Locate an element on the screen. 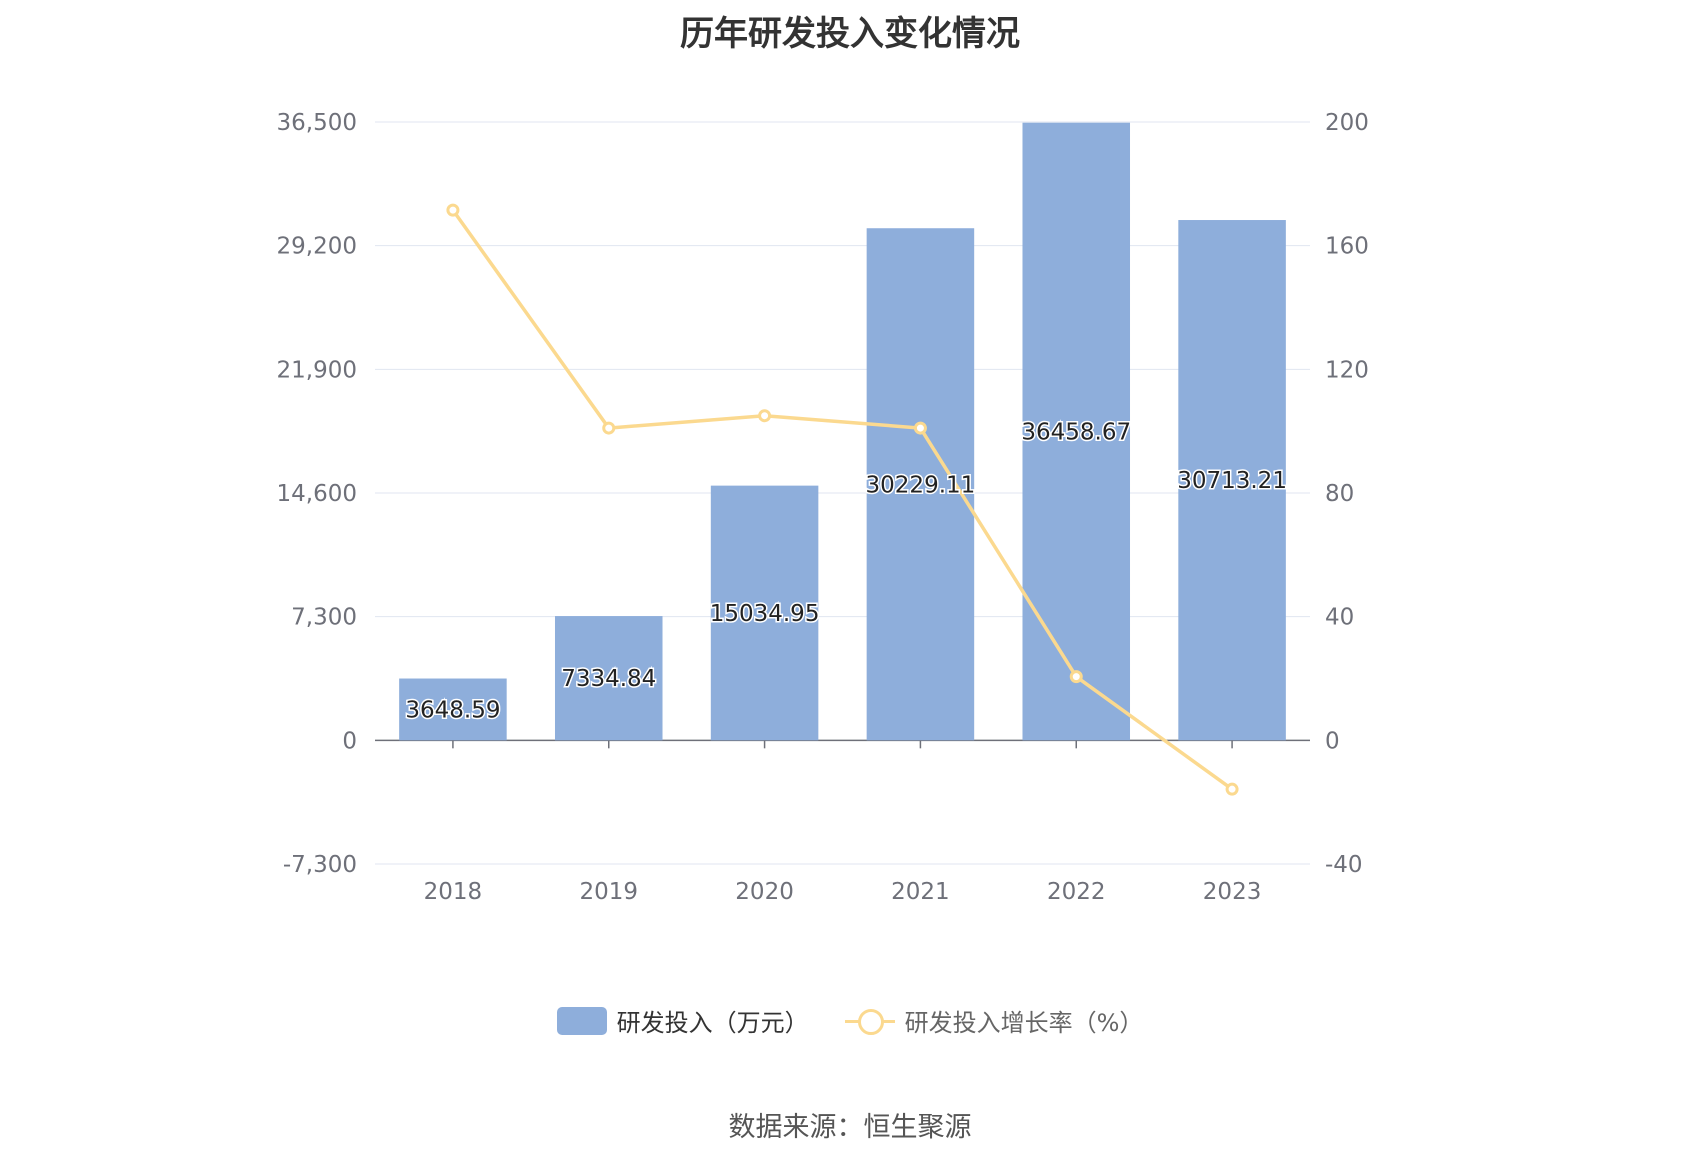  bar-value-label: 15034.95 is located at coordinates (765, 614).